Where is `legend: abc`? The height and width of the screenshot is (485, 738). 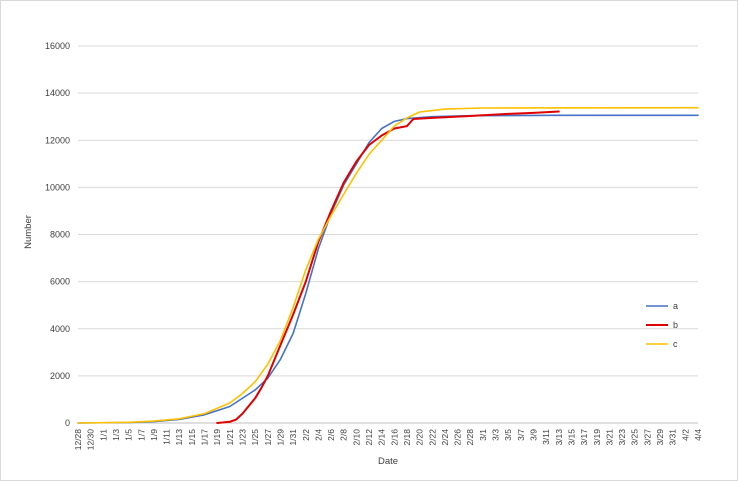 legend: abc is located at coordinates (662, 325).